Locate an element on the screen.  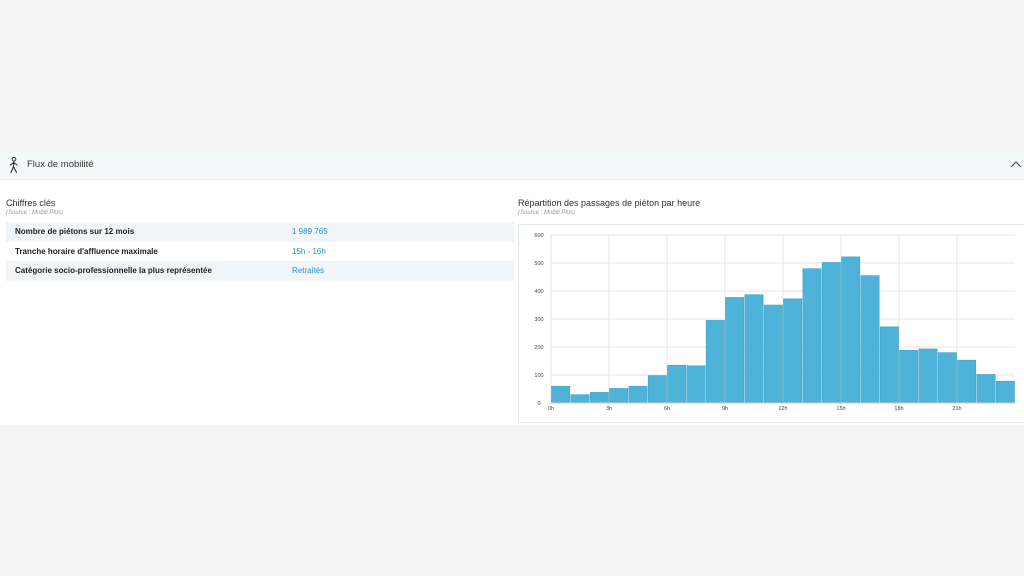
bar-19h is located at coordinates (928, 376).